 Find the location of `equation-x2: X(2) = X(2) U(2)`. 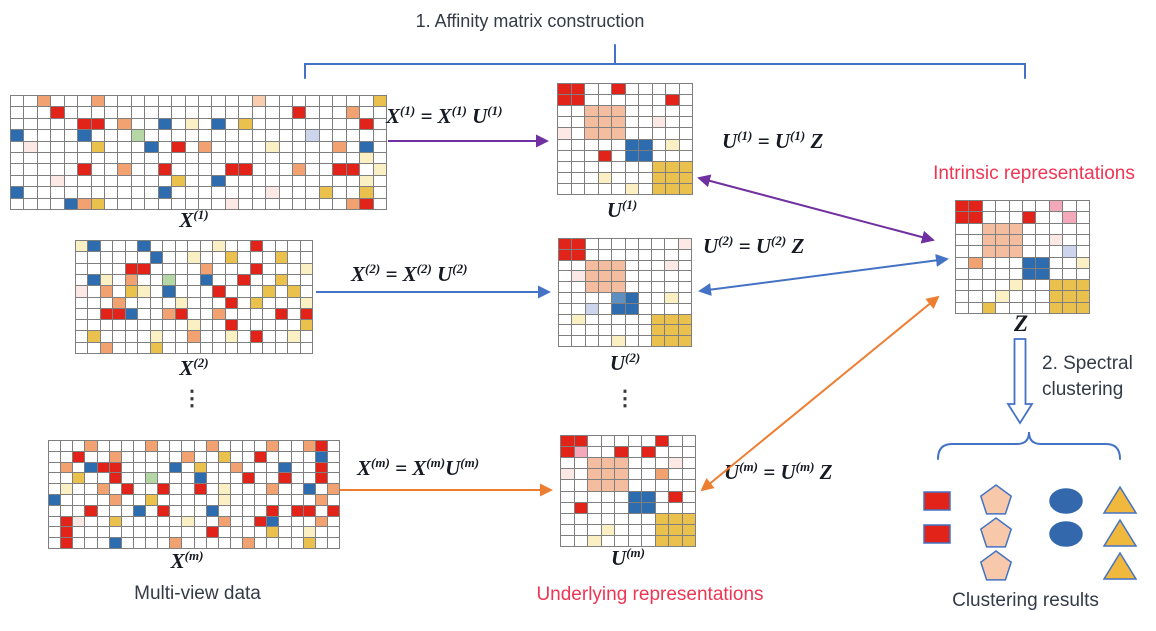

equation-x2: X(2) = X(2) U(2) is located at coordinates (409, 273).